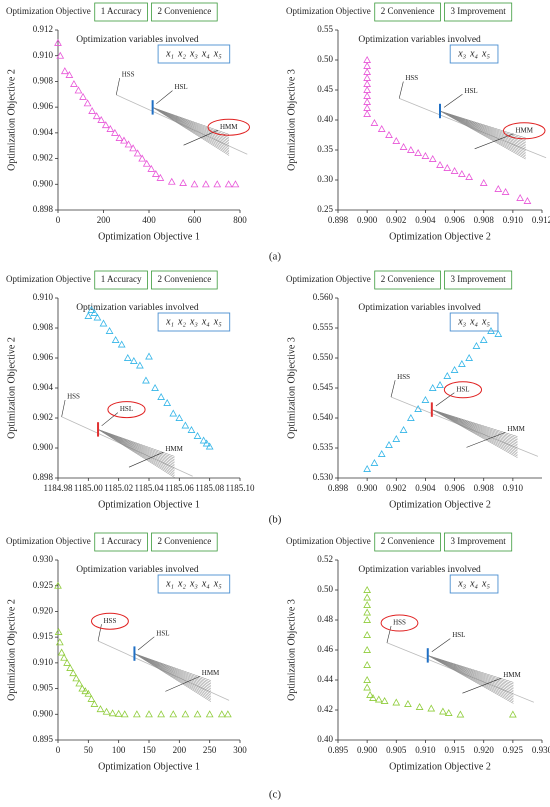  Describe the element at coordinates (513, 488) in the screenshot. I see `x-tick-label: 0.910` at that location.